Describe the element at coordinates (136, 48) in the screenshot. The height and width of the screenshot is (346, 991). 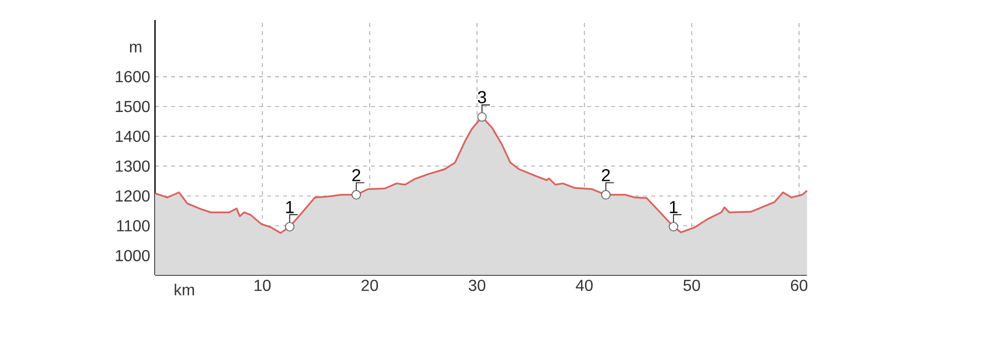
I see `y-axis-title: m` at that location.